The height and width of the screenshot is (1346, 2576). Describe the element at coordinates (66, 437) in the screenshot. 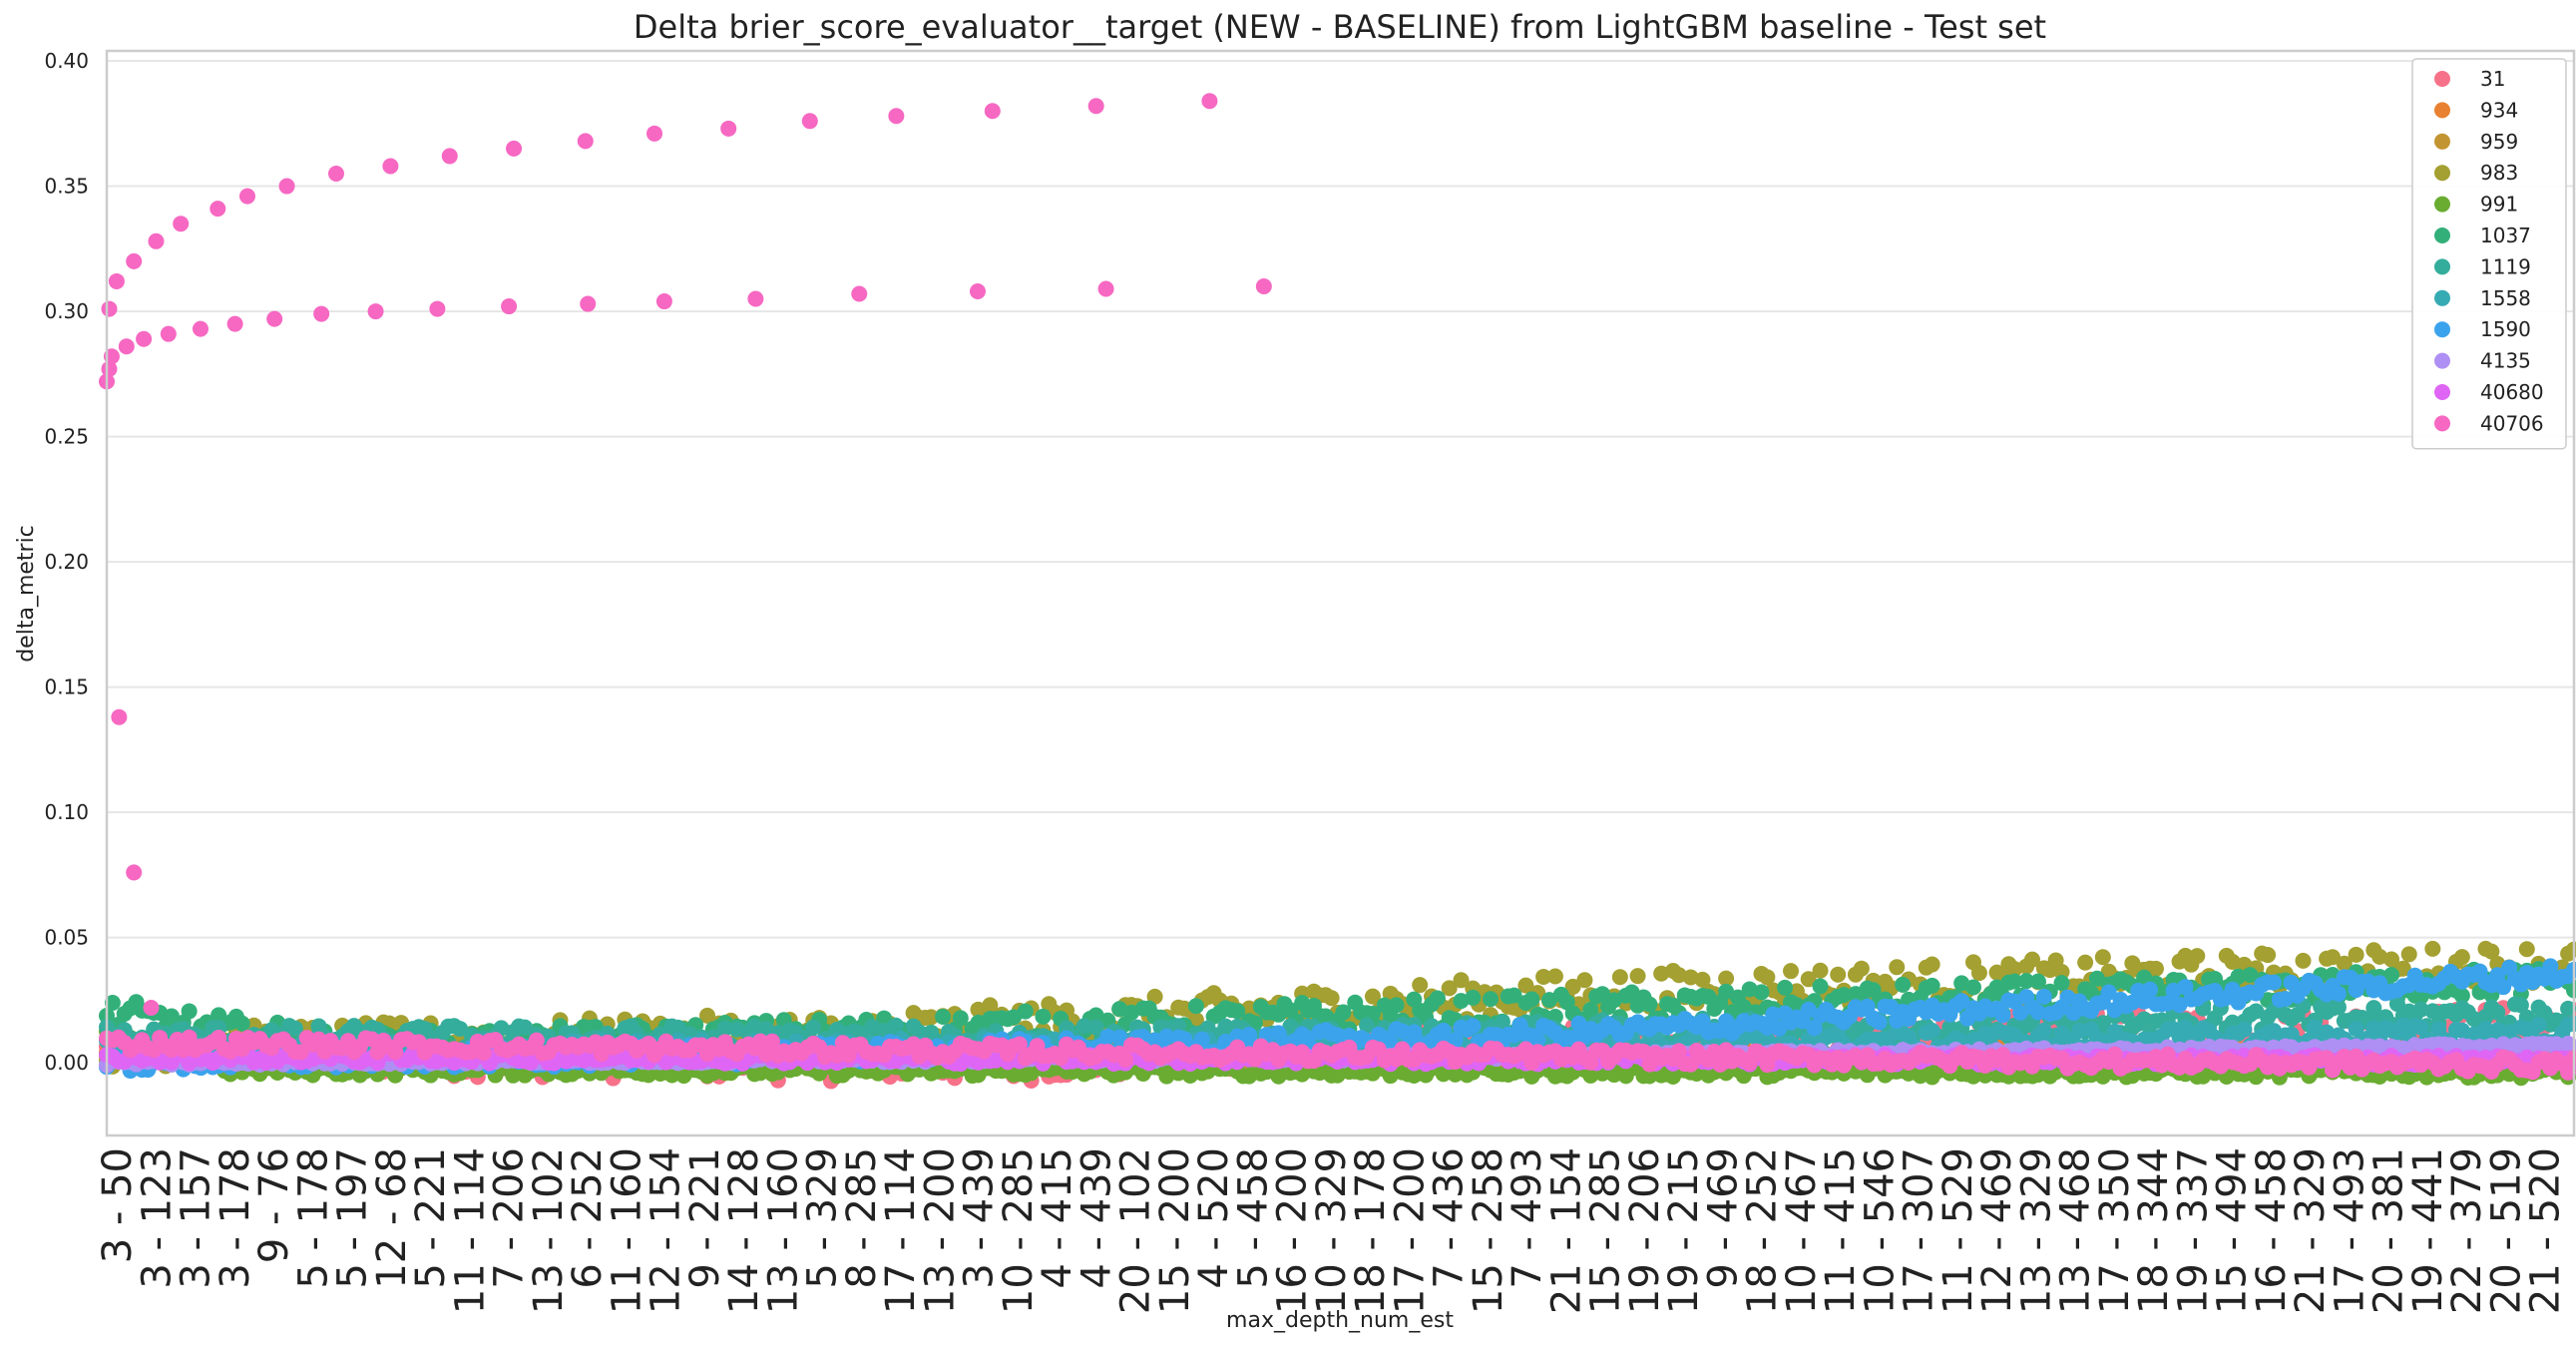

I see `y-tick-label: 0.25` at that location.